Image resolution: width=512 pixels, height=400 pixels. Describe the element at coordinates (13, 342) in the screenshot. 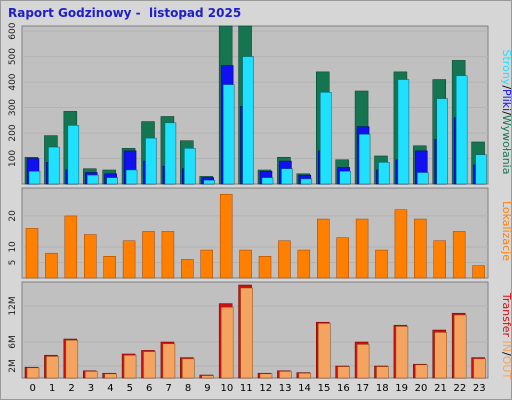

I see `y-tick-label-2-1: 6M` at that location.